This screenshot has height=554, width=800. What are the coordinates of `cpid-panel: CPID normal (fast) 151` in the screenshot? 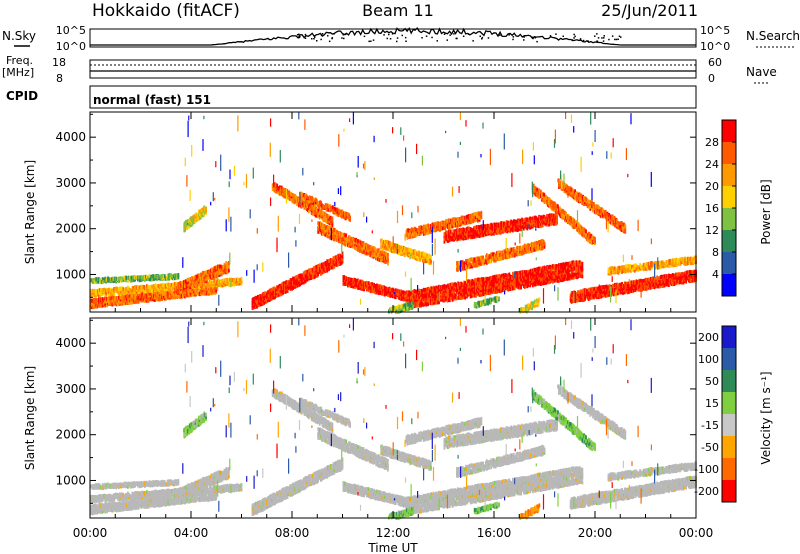 It's located at (351, 97).